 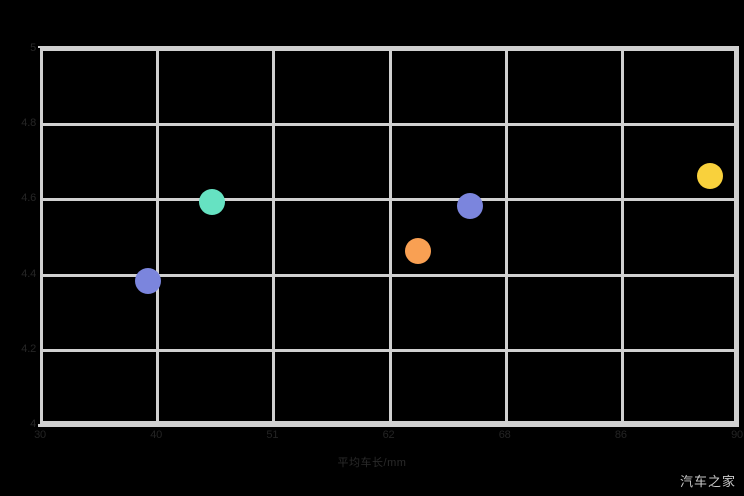 What do you see at coordinates (388, 425) in the screenshot?
I see `axis-spine-bottom` at bounding box center [388, 425].